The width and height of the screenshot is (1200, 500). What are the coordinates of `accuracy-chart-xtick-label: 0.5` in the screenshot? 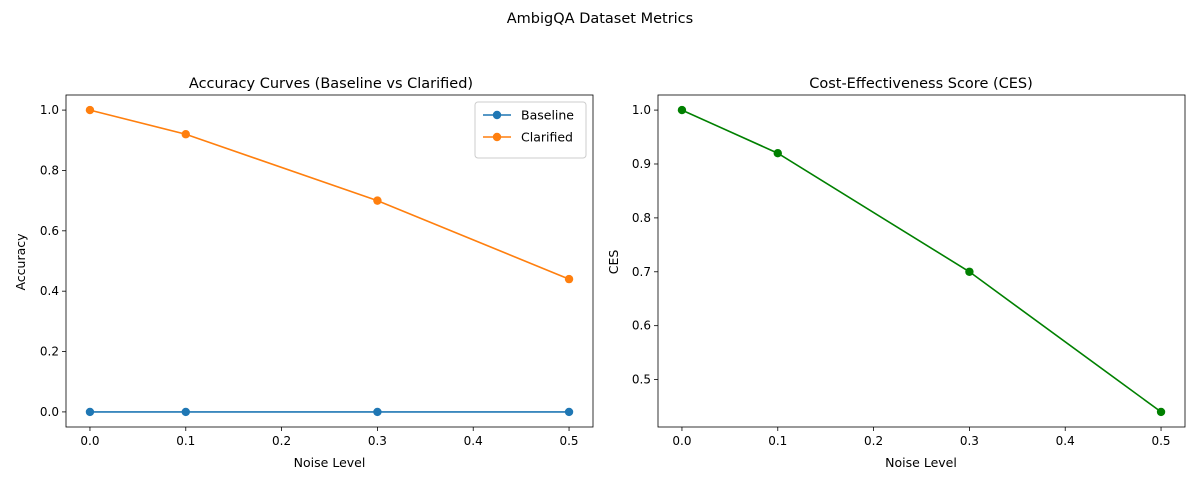 It's located at (568, 441).